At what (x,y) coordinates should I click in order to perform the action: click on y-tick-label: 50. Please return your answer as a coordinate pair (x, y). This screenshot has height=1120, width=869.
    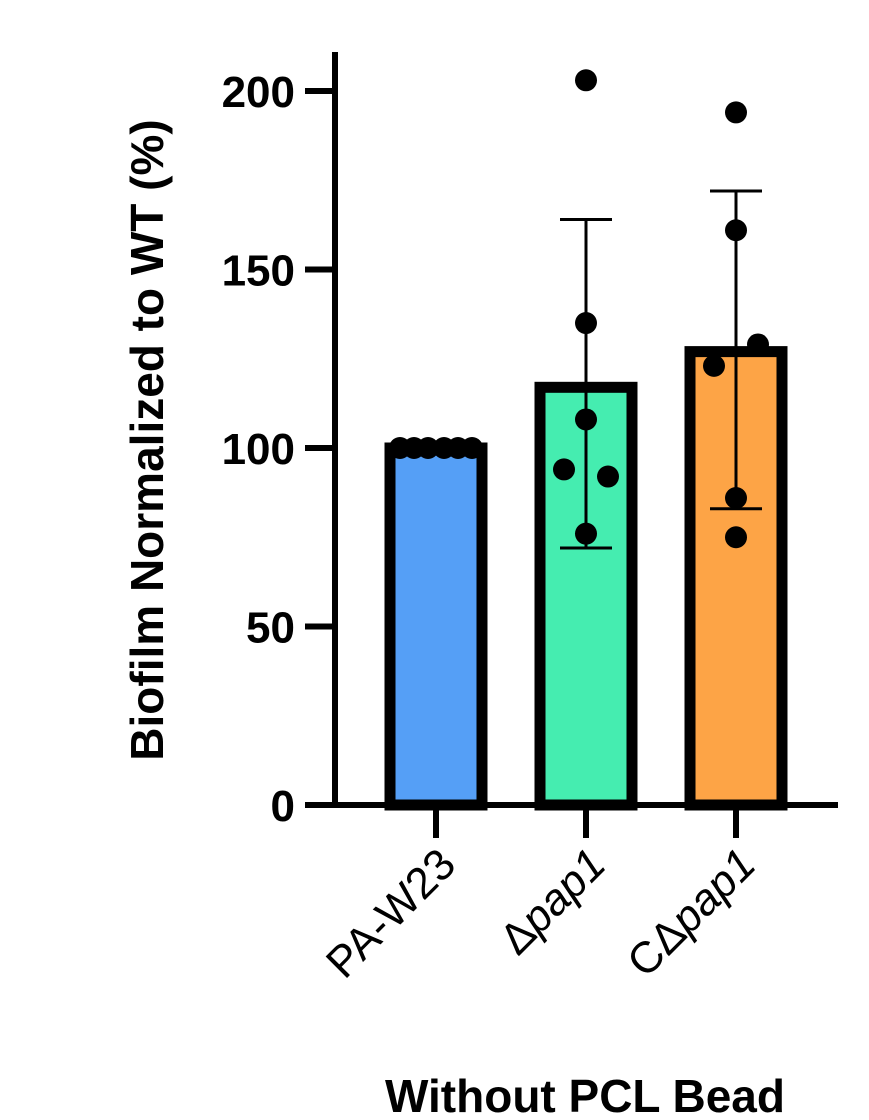
    Looking at the image, I should click on (270, 628).